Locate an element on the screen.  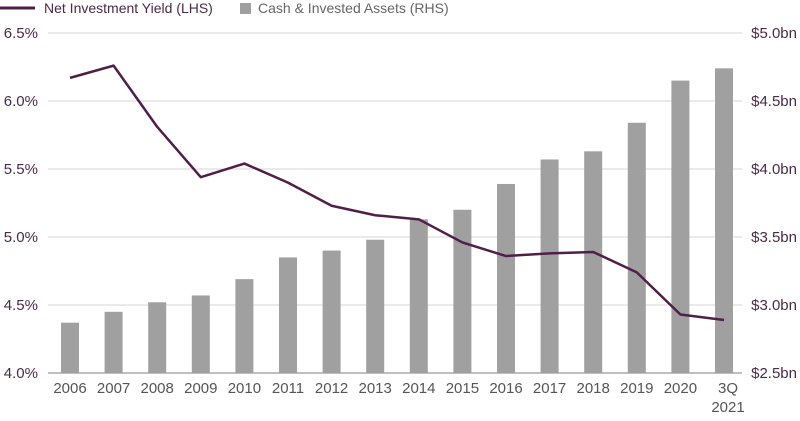
x-axis-tick-label: 2018 is located at coordinates (593, 388).